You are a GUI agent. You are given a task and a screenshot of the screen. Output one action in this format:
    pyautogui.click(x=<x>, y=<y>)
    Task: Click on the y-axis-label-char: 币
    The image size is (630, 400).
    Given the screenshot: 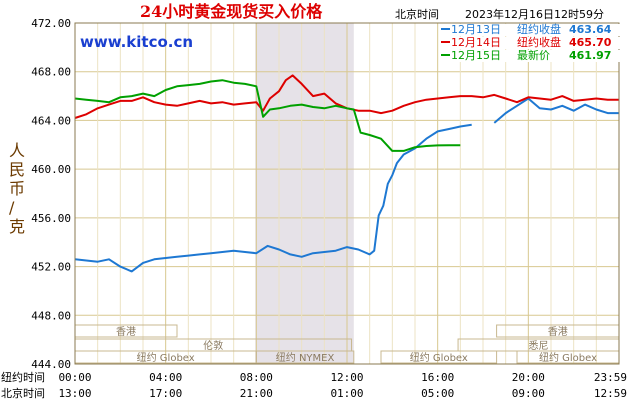 What is the action you would take?
    pyautogui.click(x=17, y=188)
    